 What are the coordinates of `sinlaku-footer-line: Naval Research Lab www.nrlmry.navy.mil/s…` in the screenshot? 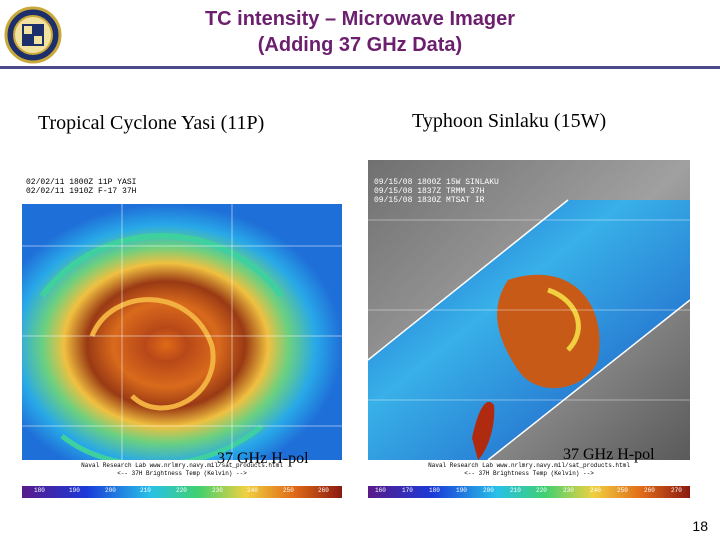 It's located at (529, 465).